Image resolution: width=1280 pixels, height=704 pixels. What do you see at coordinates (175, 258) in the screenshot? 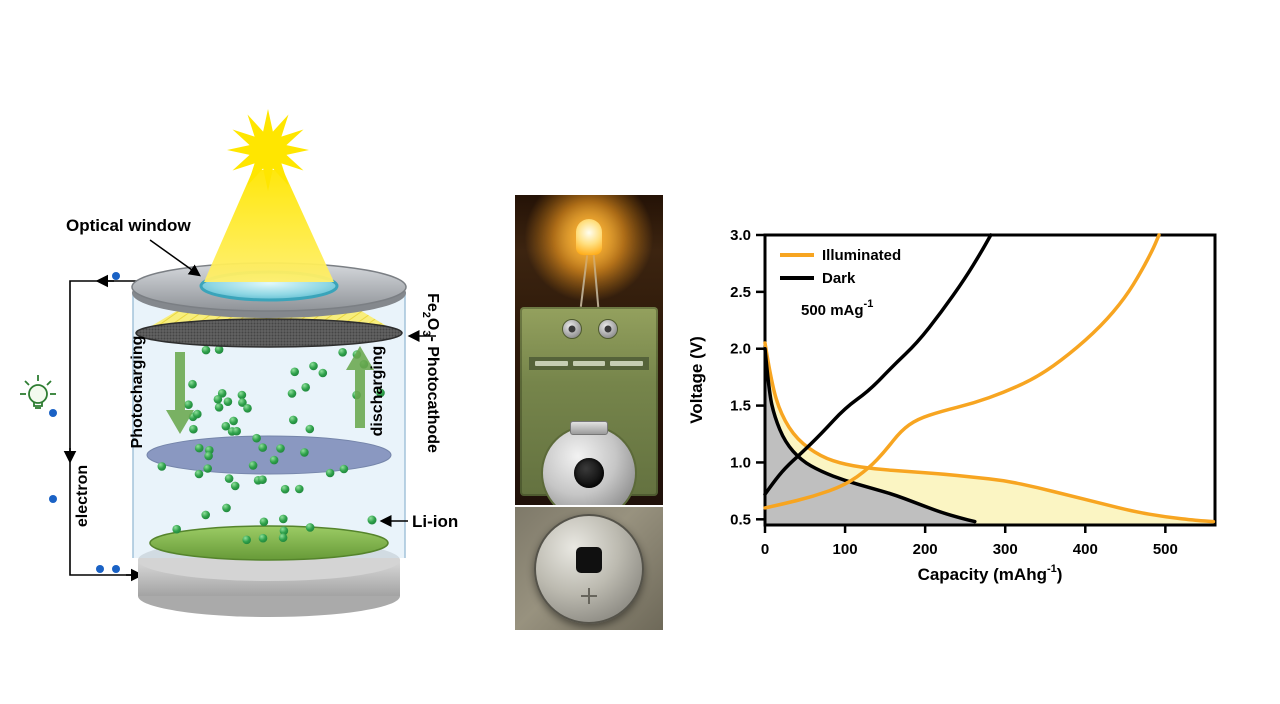
I see `optical-window-arrow` at bounding box center [175, 258].